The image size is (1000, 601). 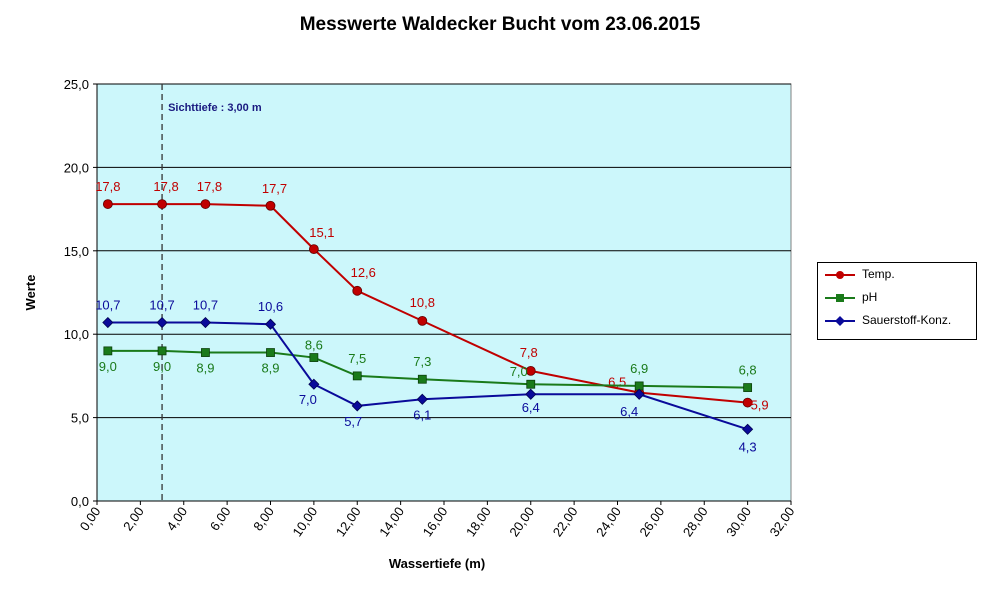 I want to click on data-label: 6,1, so click(x=422, y=414).